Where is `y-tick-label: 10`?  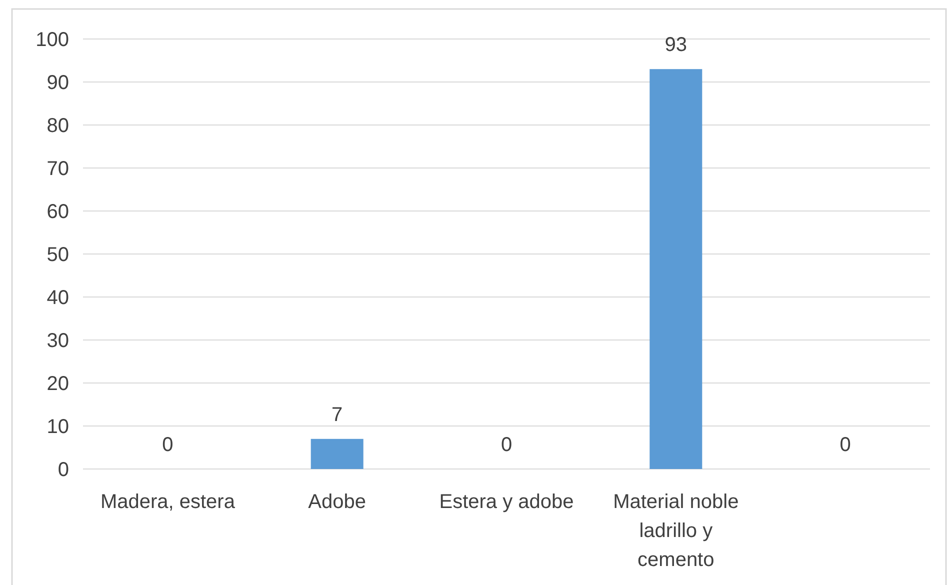
y-tick-label: 10 is located at coordinates (57, 427).